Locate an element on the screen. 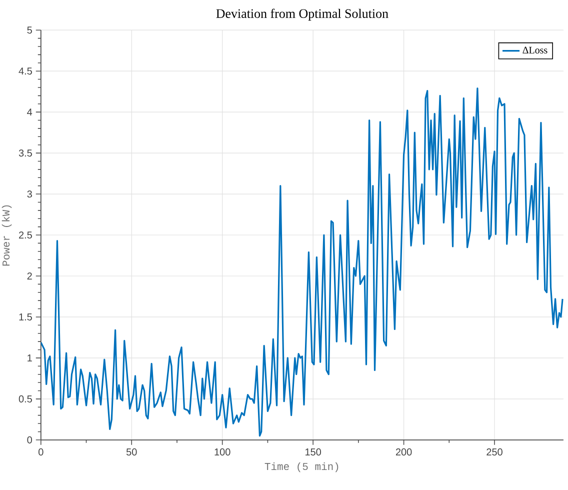 The width and height of the screenshot is (568, 490). y-tick-label: 2 is located at coordinates (29, 276).